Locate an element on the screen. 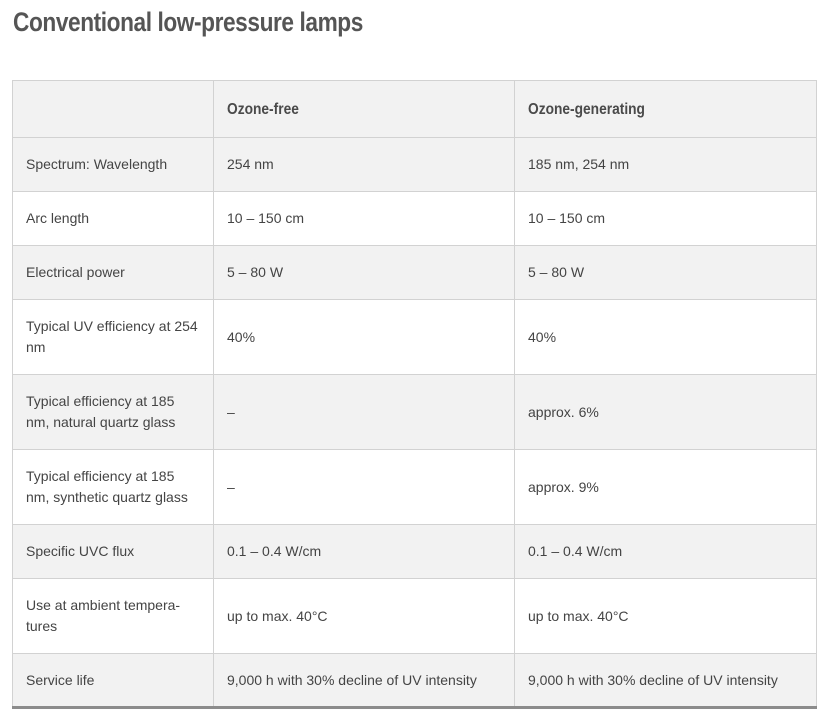 This screenshot has height=725, width=821. ozone-generating-value: approx. 6% is located at coordinates (665, 412).